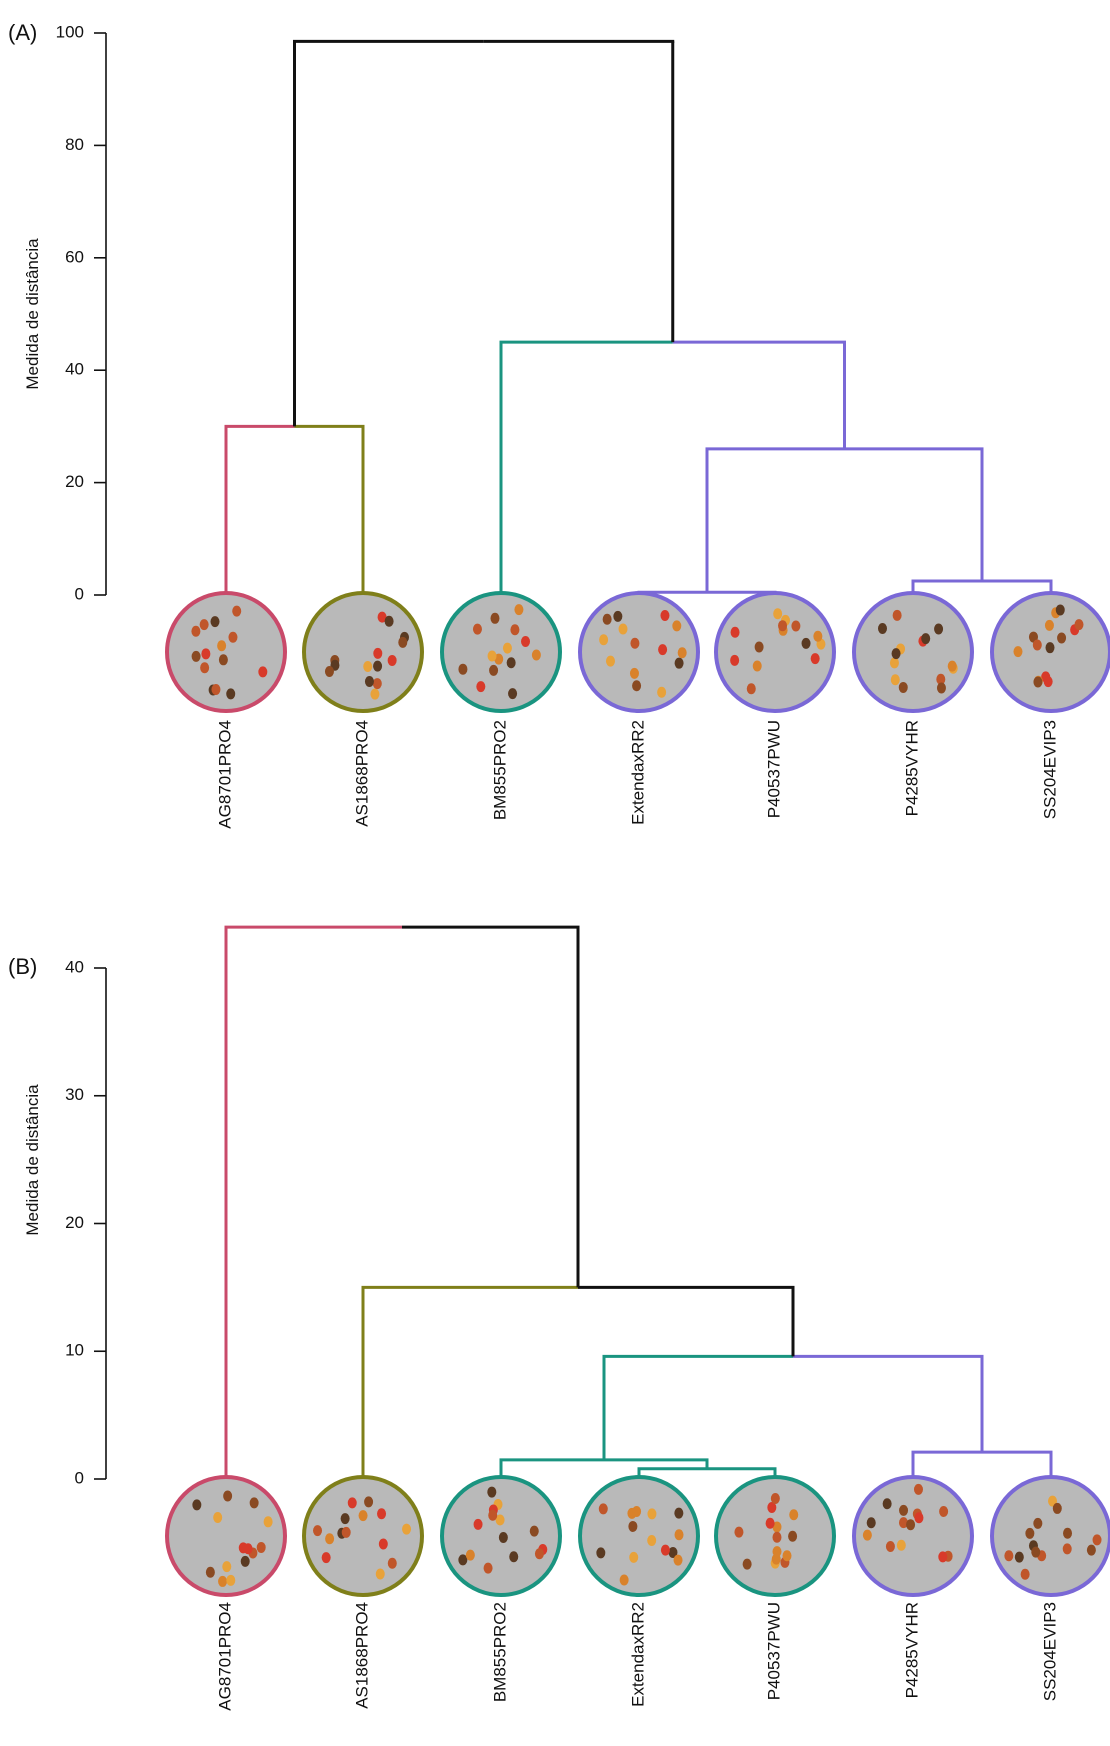  What do you see at coordinates (74, 369) in the screenshot?
I see `y-tick-label: 40` at bounding box center [74, 369].